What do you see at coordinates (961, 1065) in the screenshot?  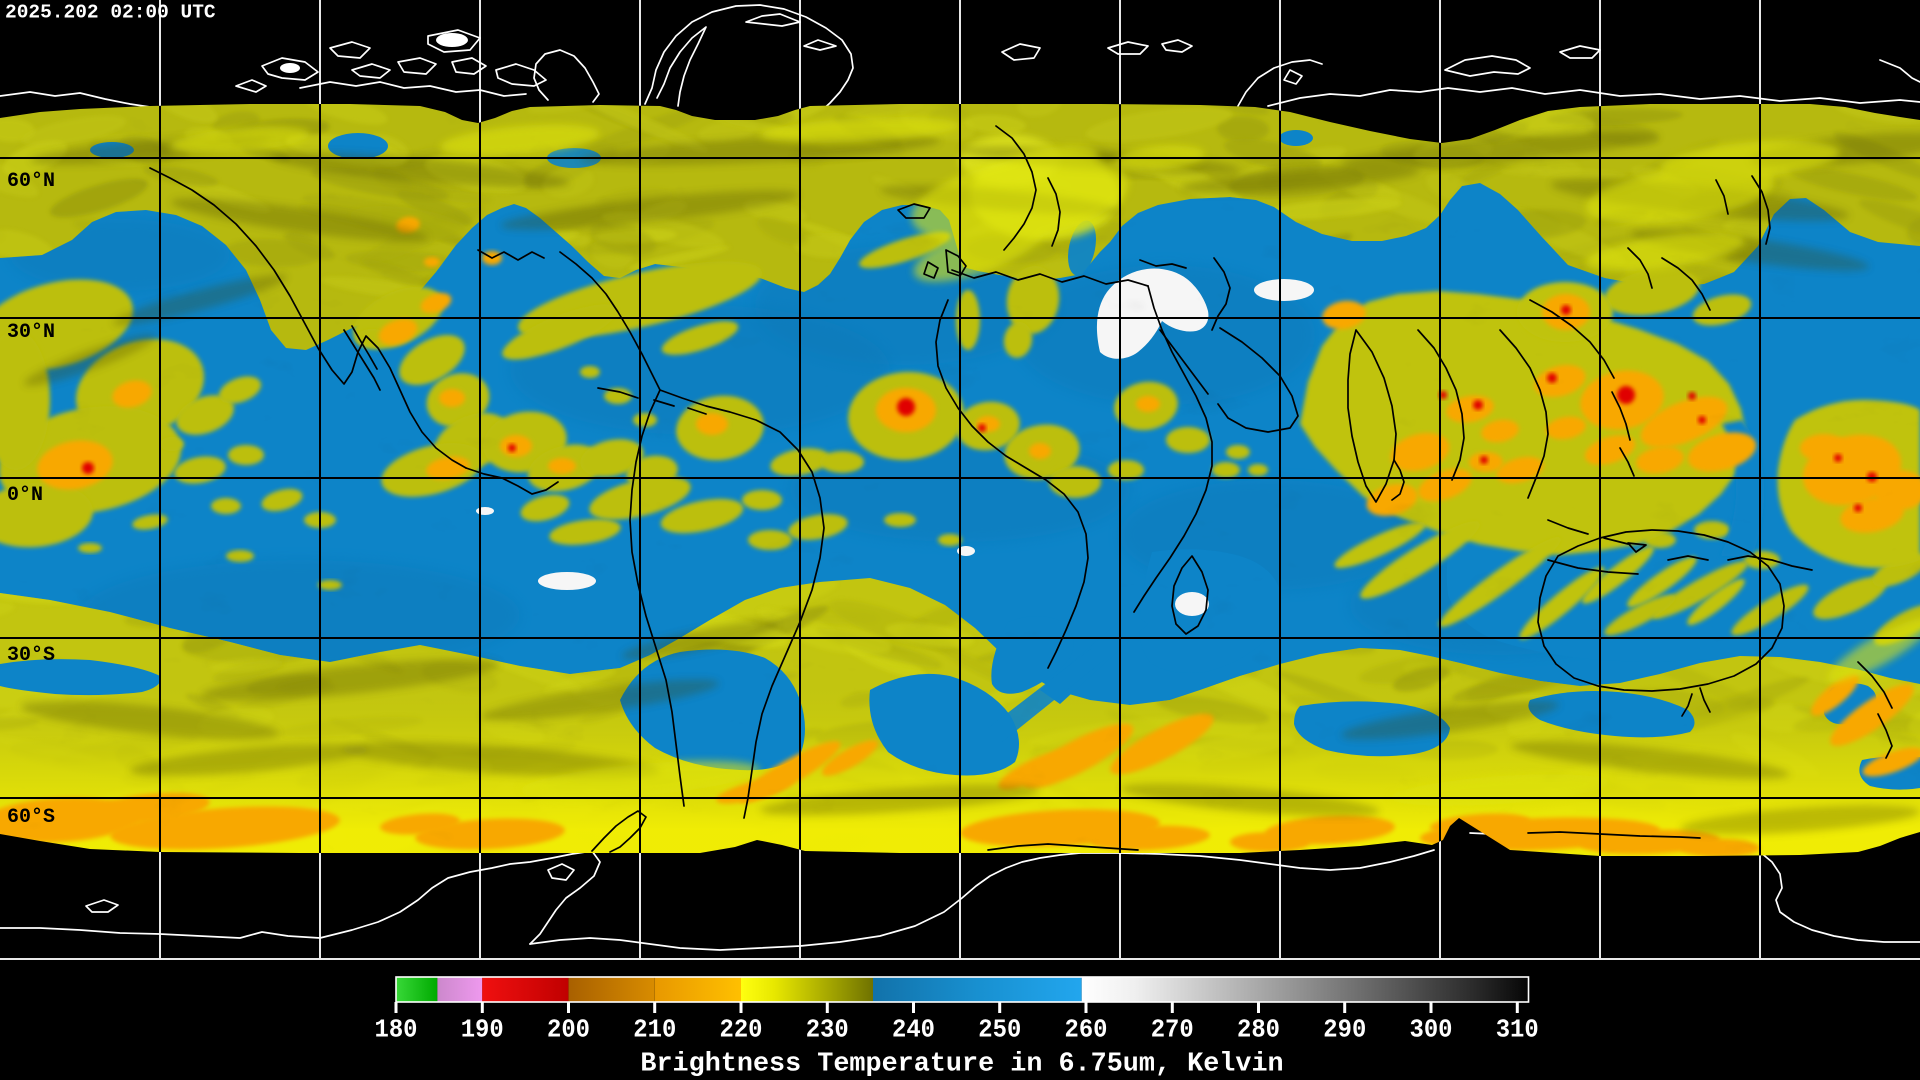 I see `svg-text:Brightness Temperature in 6.75: Brightness Temperature in 6.75um, Kelvin` at bounding box center [961, 1065].